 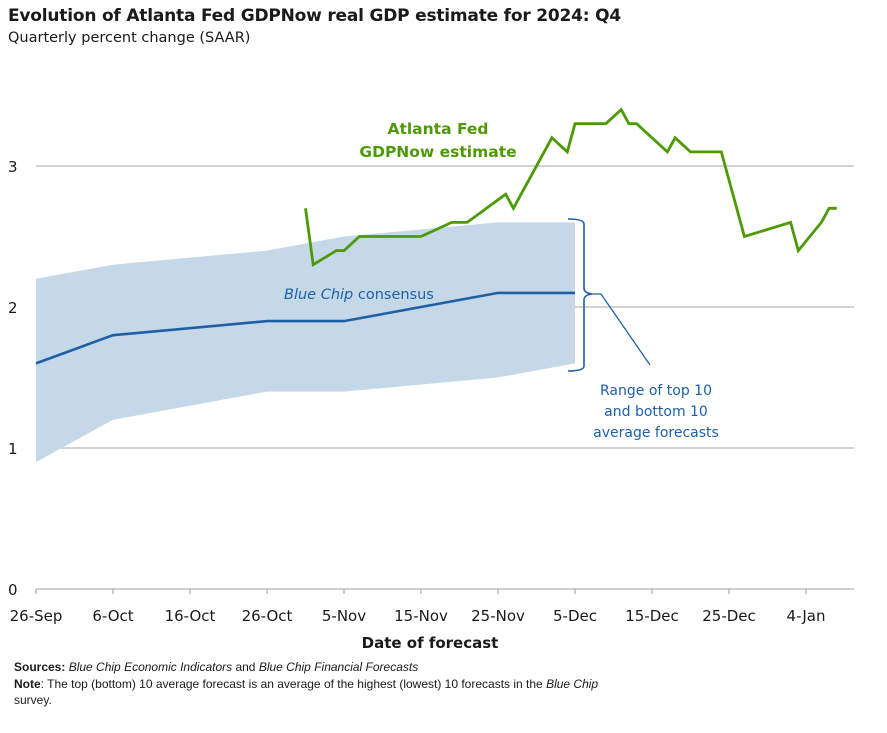 I want to click on chart-subtitle: Quarterly percent change (SAAR), so click(x=129, y=38).